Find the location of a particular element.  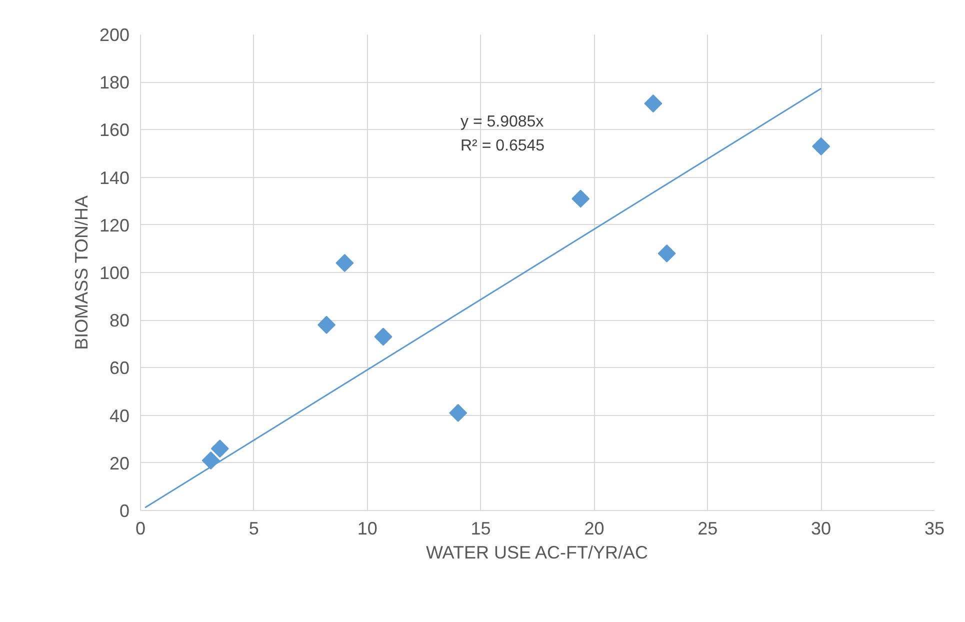

x-tick-label: 35 is located at coordinates (934, 528).